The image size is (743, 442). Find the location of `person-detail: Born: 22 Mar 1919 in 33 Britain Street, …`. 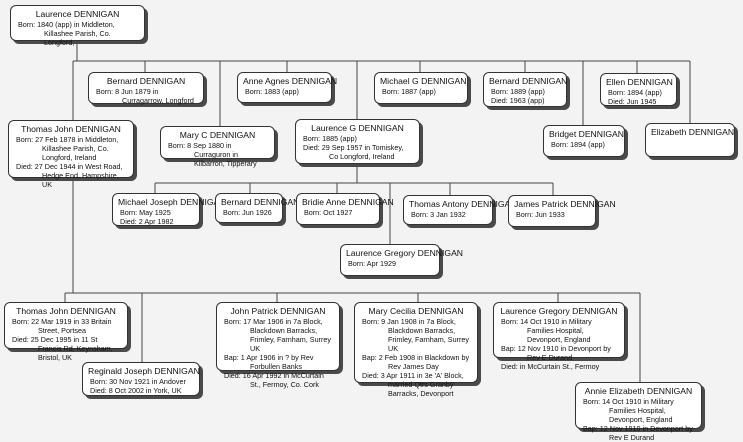

person-detail: Born: 22 Mar 1919 in 33 Britain Street, … is located at coordinates (62, 326).